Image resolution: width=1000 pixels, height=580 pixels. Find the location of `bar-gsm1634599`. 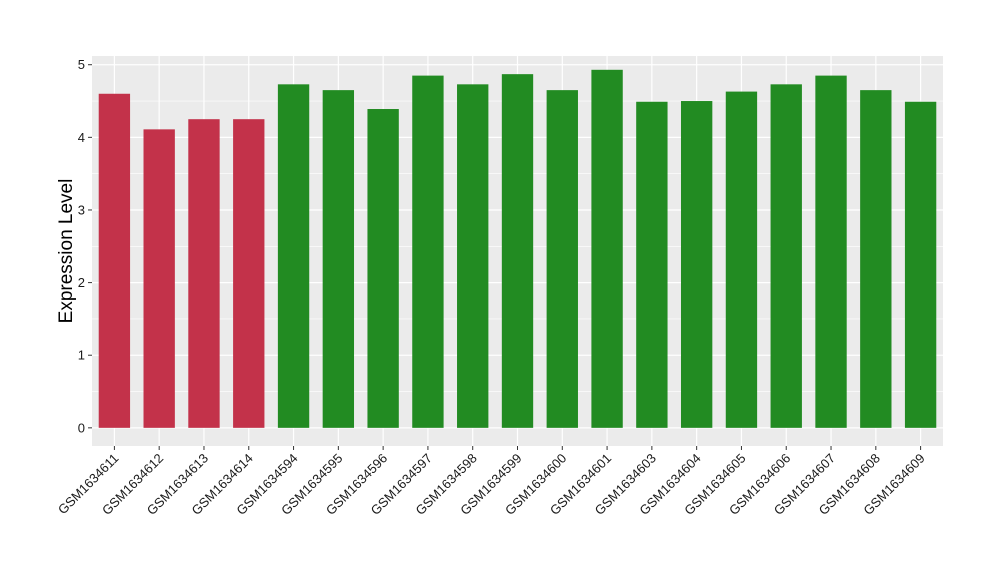

bar-gsm1634599 is located at coordinates (517, 251).